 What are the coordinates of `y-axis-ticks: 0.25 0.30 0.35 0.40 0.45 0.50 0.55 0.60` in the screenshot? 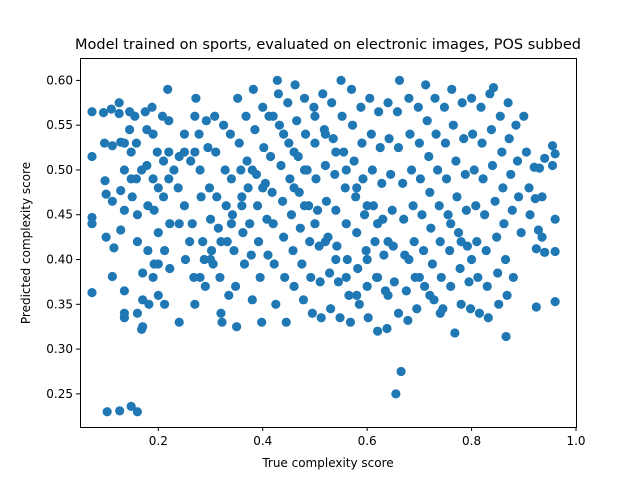 It's located at (63, 237).